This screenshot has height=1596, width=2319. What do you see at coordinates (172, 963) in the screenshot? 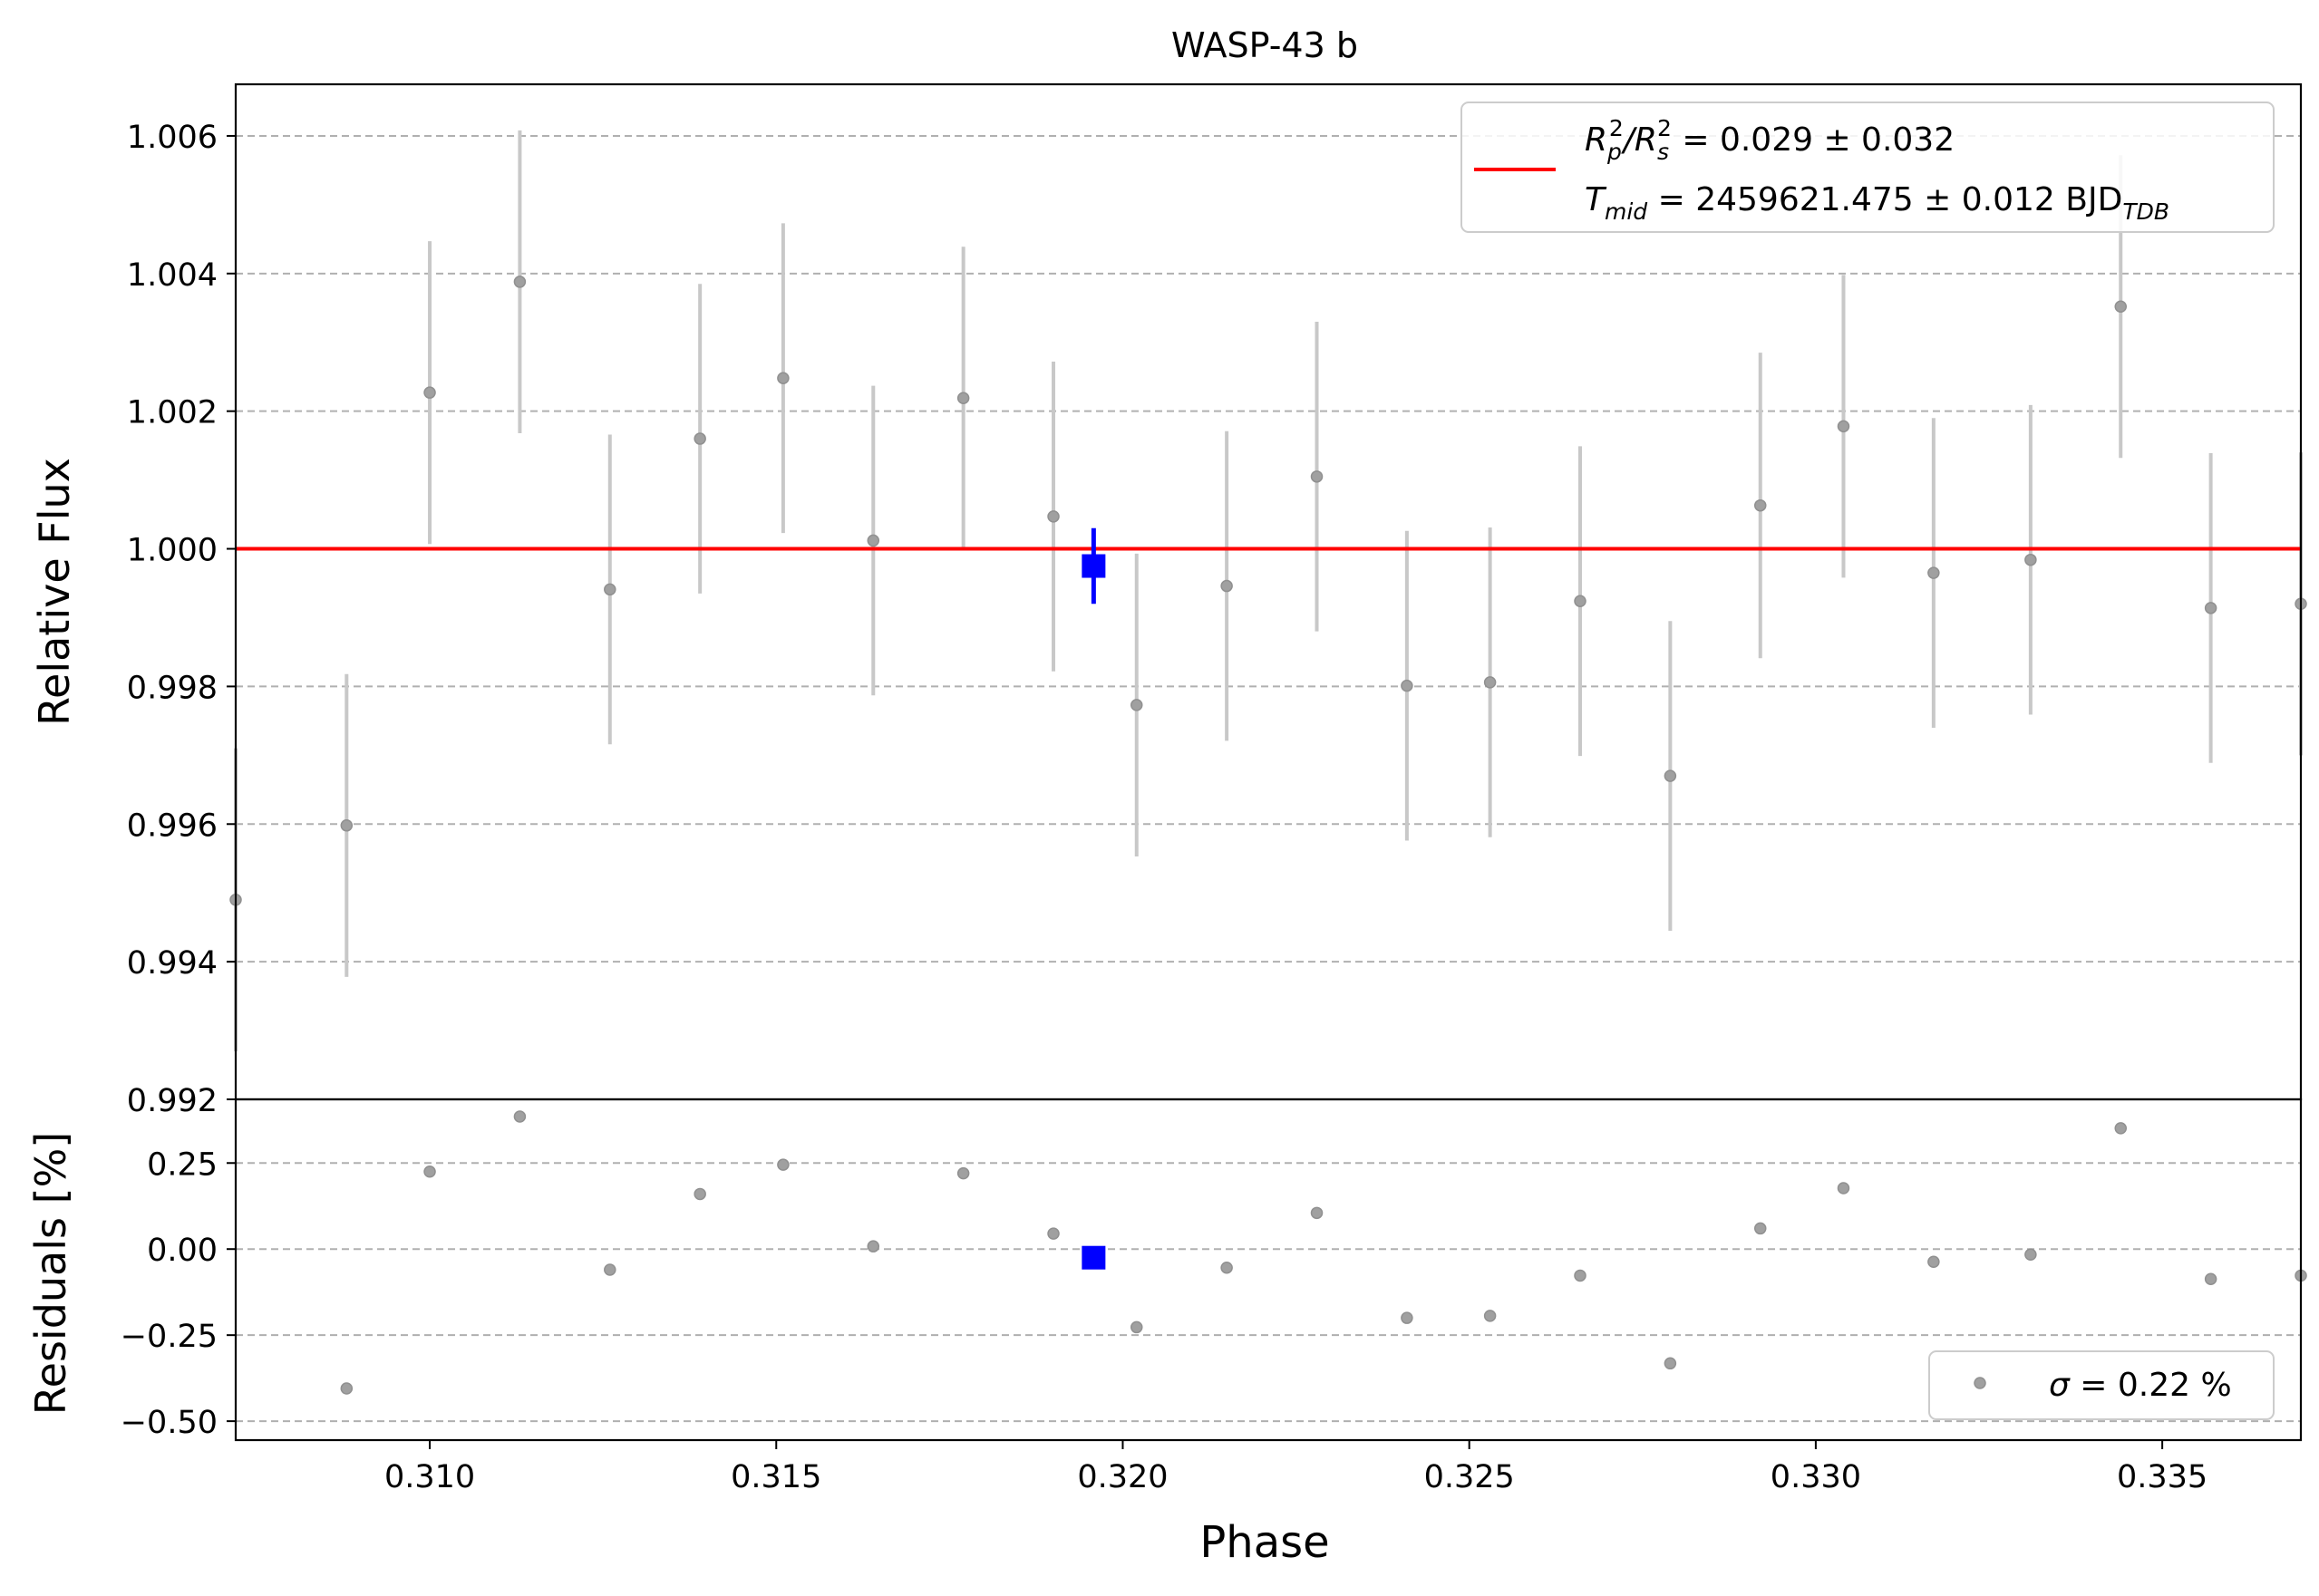
I see `flux-y-tick-label: 0.994` at bounding box center [172, 963].